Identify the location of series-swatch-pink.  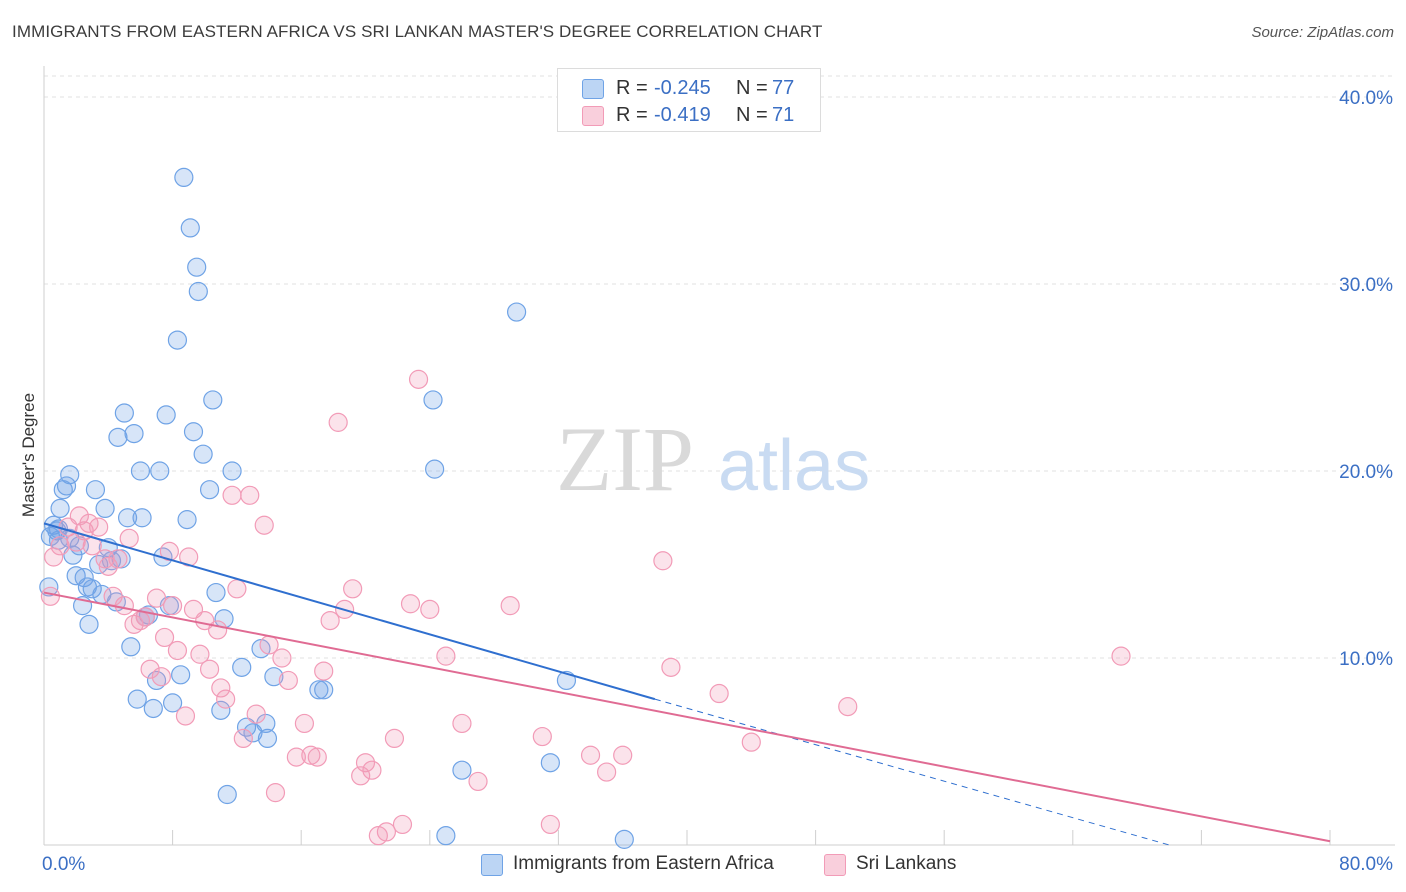
(835, 865).